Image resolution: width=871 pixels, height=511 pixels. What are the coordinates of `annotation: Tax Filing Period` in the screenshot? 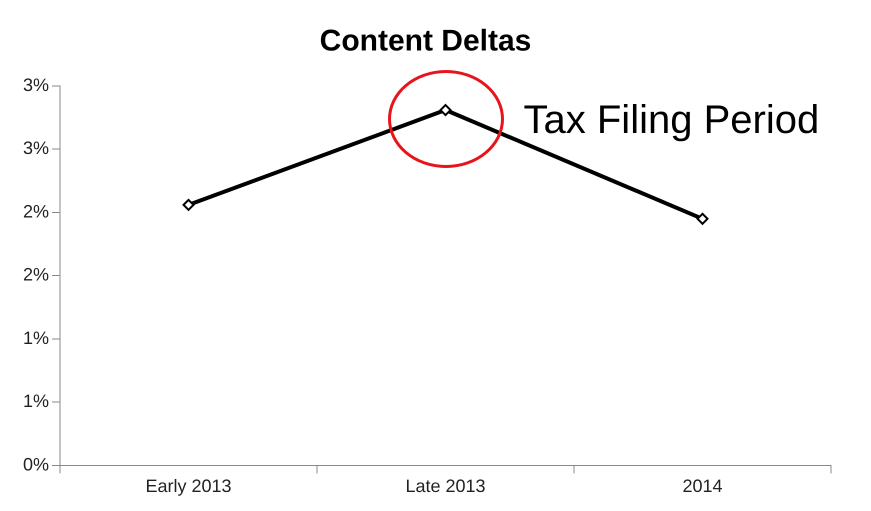 It's located at (672, 120).